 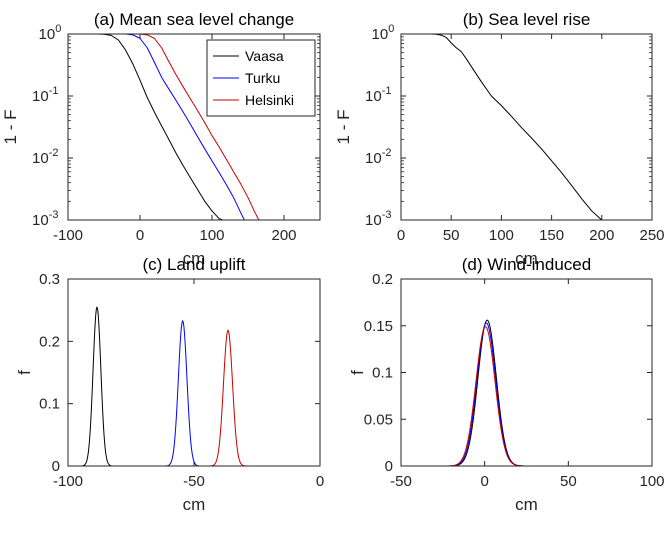 What do you see at coordinates (194, 19) in the screenshot?
I see `chart-title: (a) Mean sea level change` at bounding box center [194, 19].